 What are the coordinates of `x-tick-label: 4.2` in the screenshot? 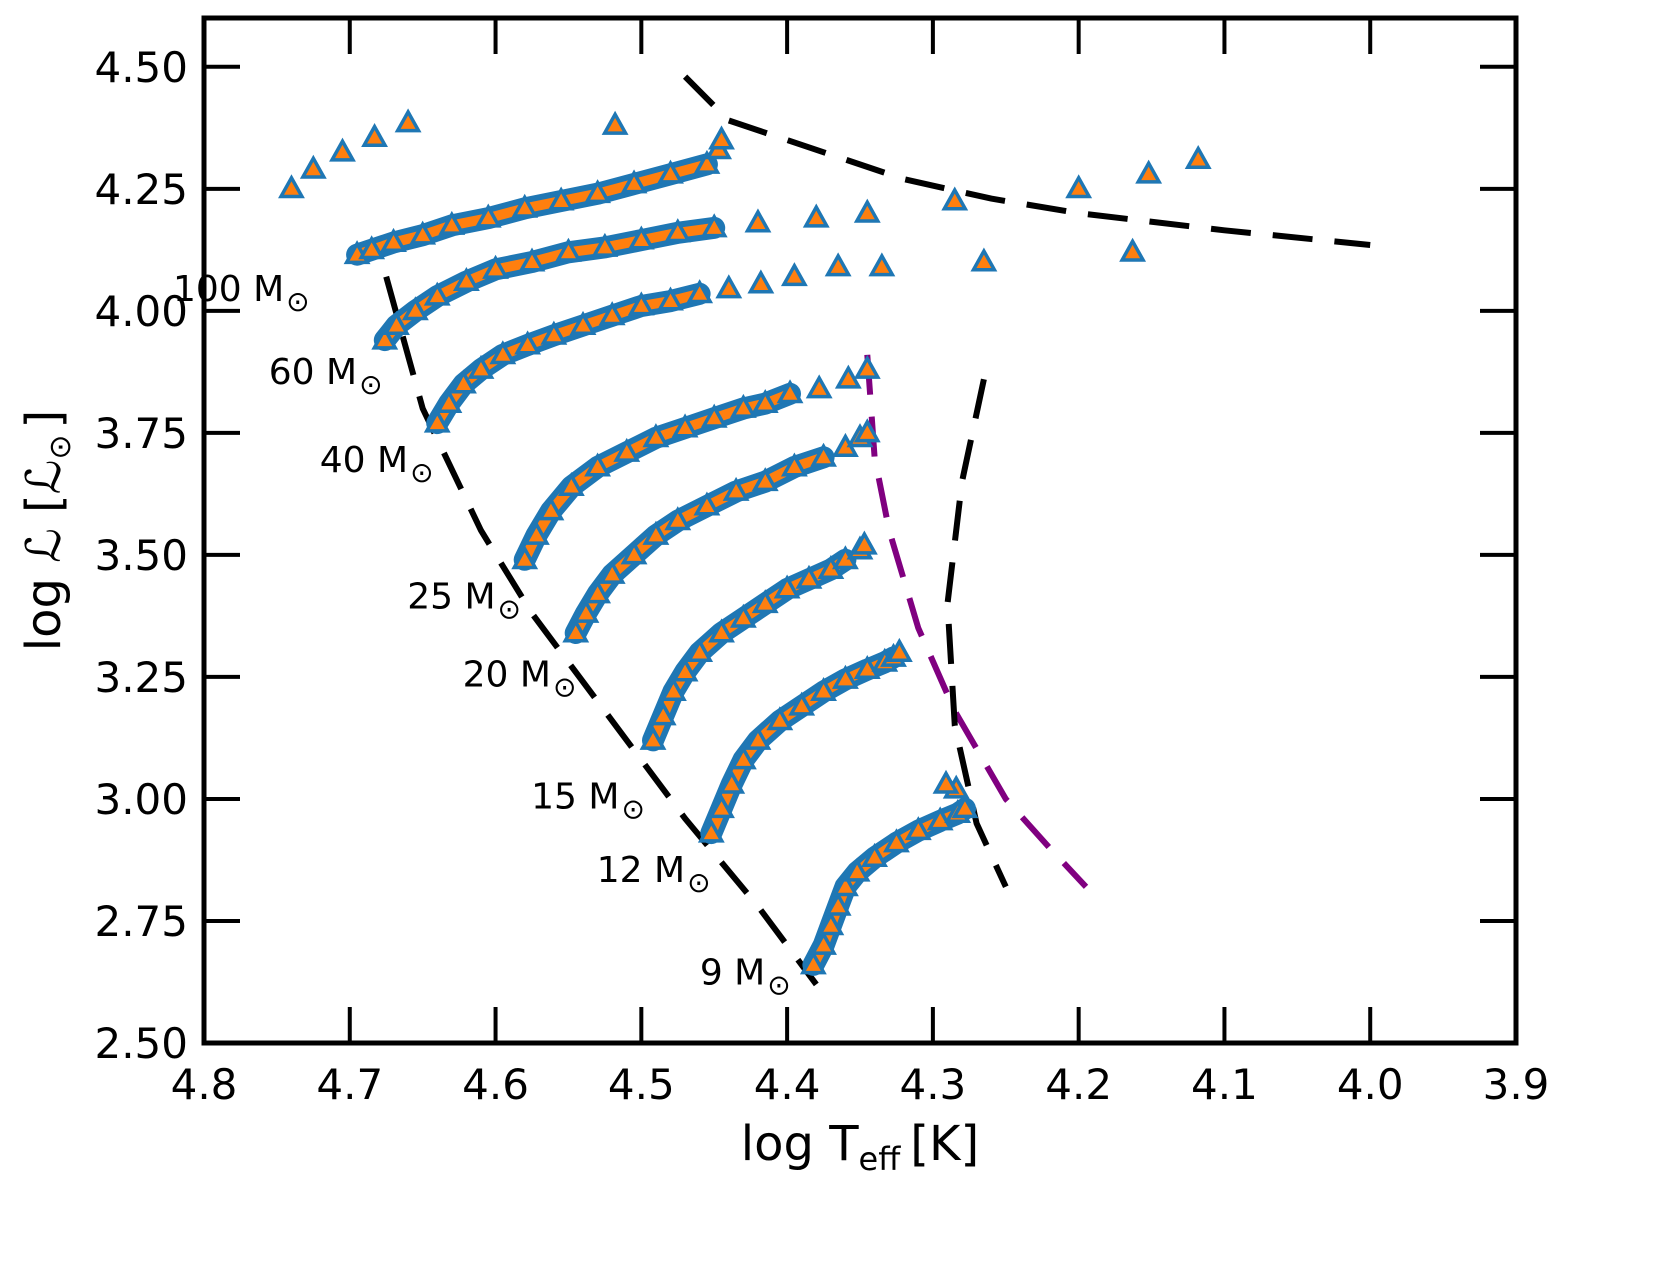 It's located at (1078, 1084).